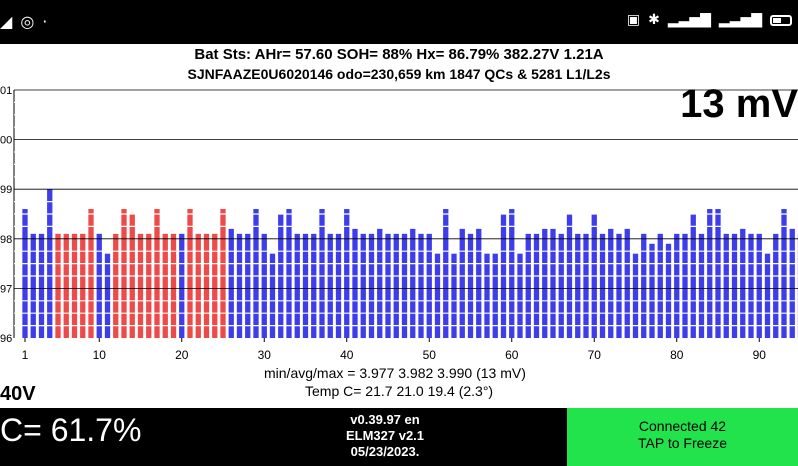 This screenshot has height=466, width=798. I want to click on cell-delta-readout: 13 mV, so click(739, 104).